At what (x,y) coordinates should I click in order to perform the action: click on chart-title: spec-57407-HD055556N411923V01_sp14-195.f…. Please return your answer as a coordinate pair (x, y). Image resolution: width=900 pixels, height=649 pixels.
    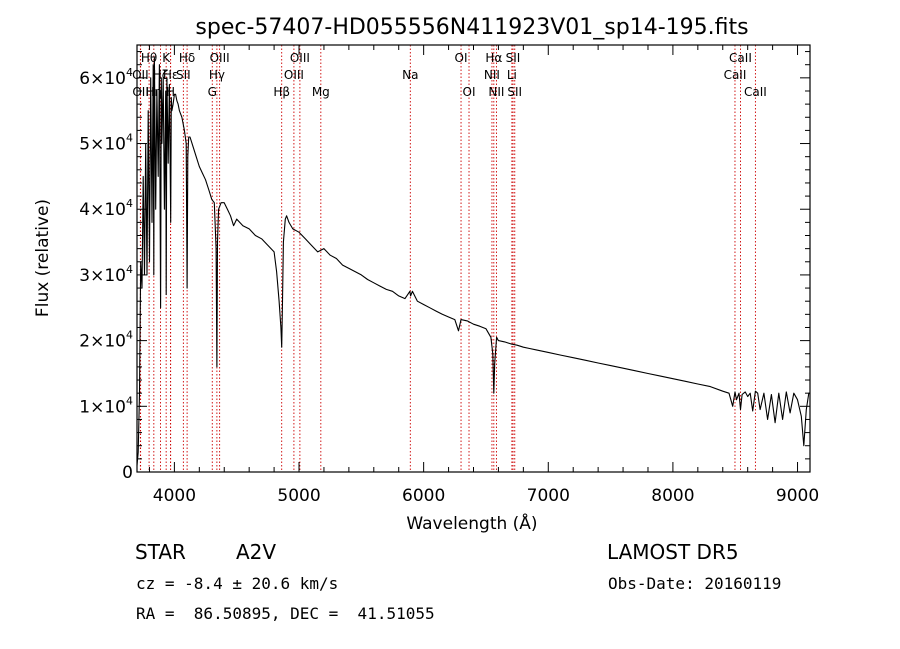
    Looking at the image, I should click on (471, 27).